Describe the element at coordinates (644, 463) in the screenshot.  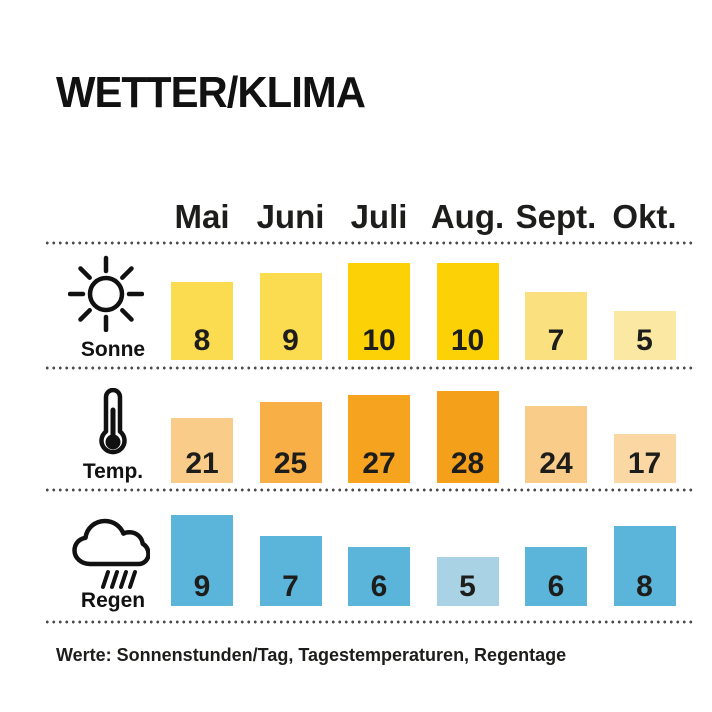
I see `bar-value-label: 17` at that location.